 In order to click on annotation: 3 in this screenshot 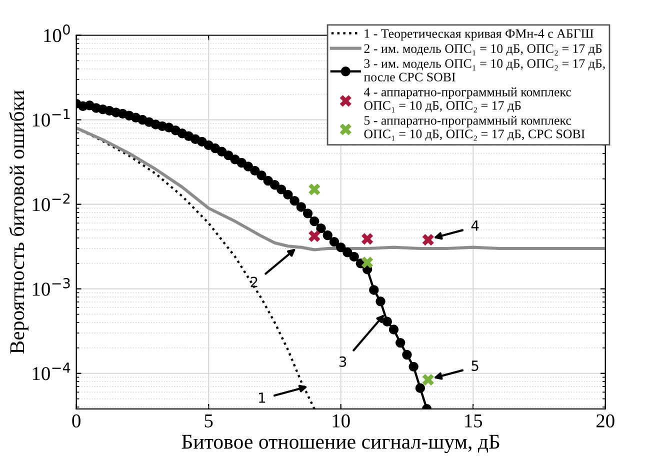, I will do `click(342, 361)`.